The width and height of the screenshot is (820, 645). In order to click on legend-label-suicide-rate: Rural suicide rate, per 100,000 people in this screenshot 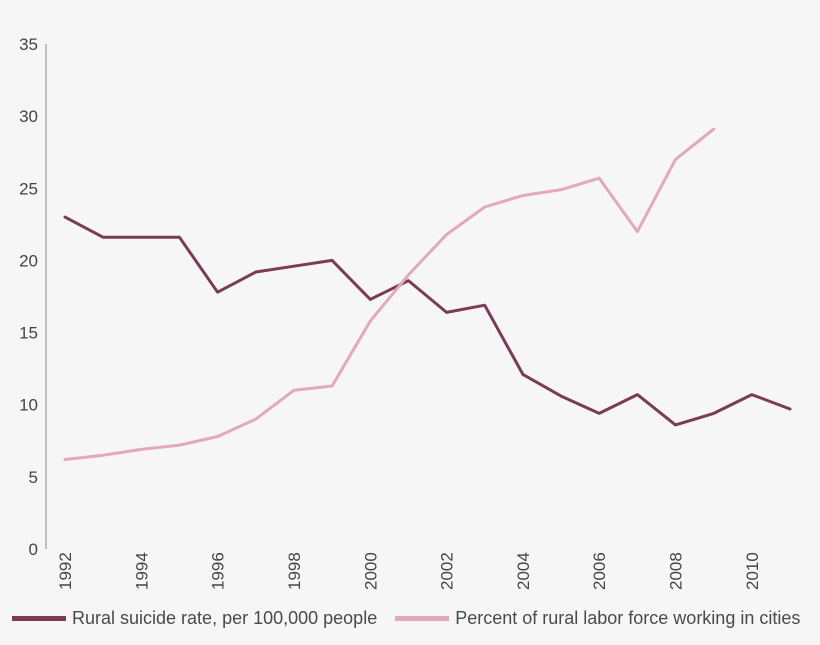, I will do `click(225, 618)`.